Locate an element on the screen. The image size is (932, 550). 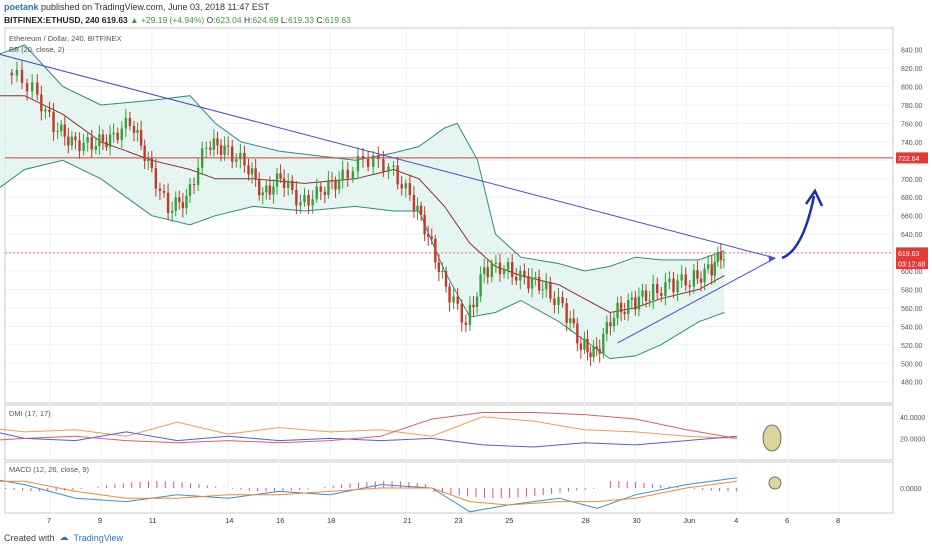
x-tick-label: 28 is located at coordinates (585, 520).